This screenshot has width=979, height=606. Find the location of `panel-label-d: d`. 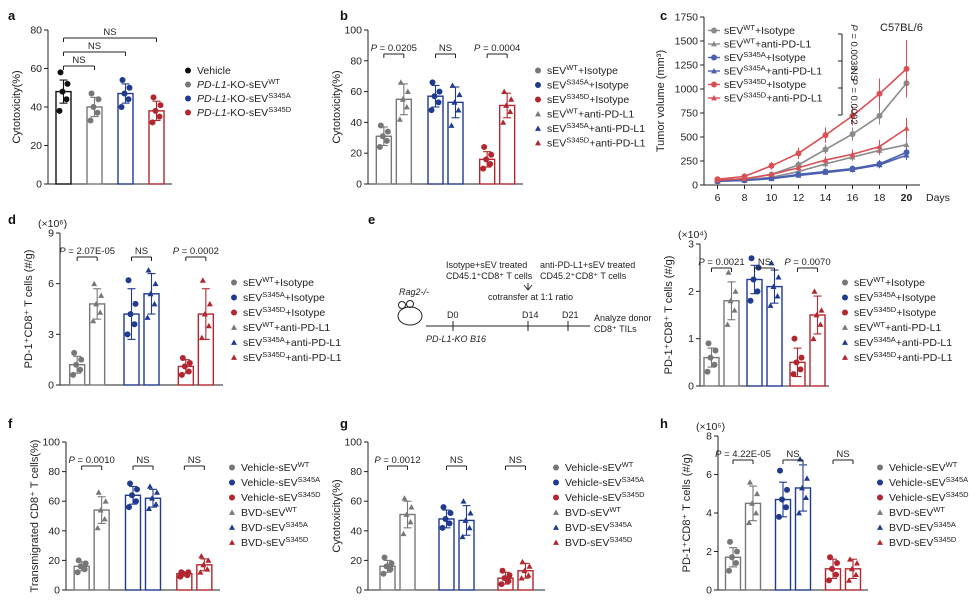

panel-label-d: d is located at coordinates (12, 219).